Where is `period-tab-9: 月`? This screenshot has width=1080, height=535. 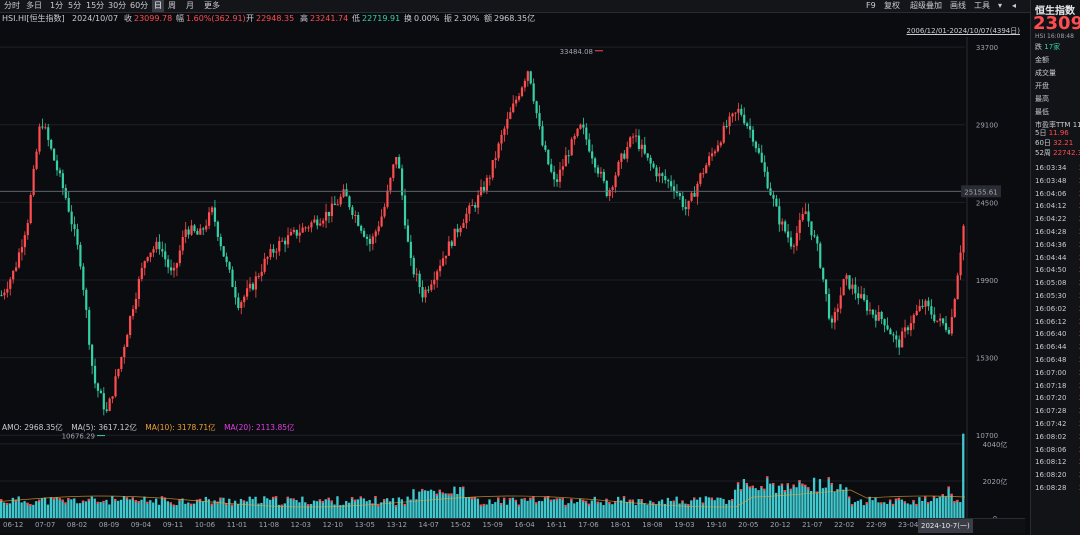
period-tab-9: 月 is located at coordinates (190, 5).